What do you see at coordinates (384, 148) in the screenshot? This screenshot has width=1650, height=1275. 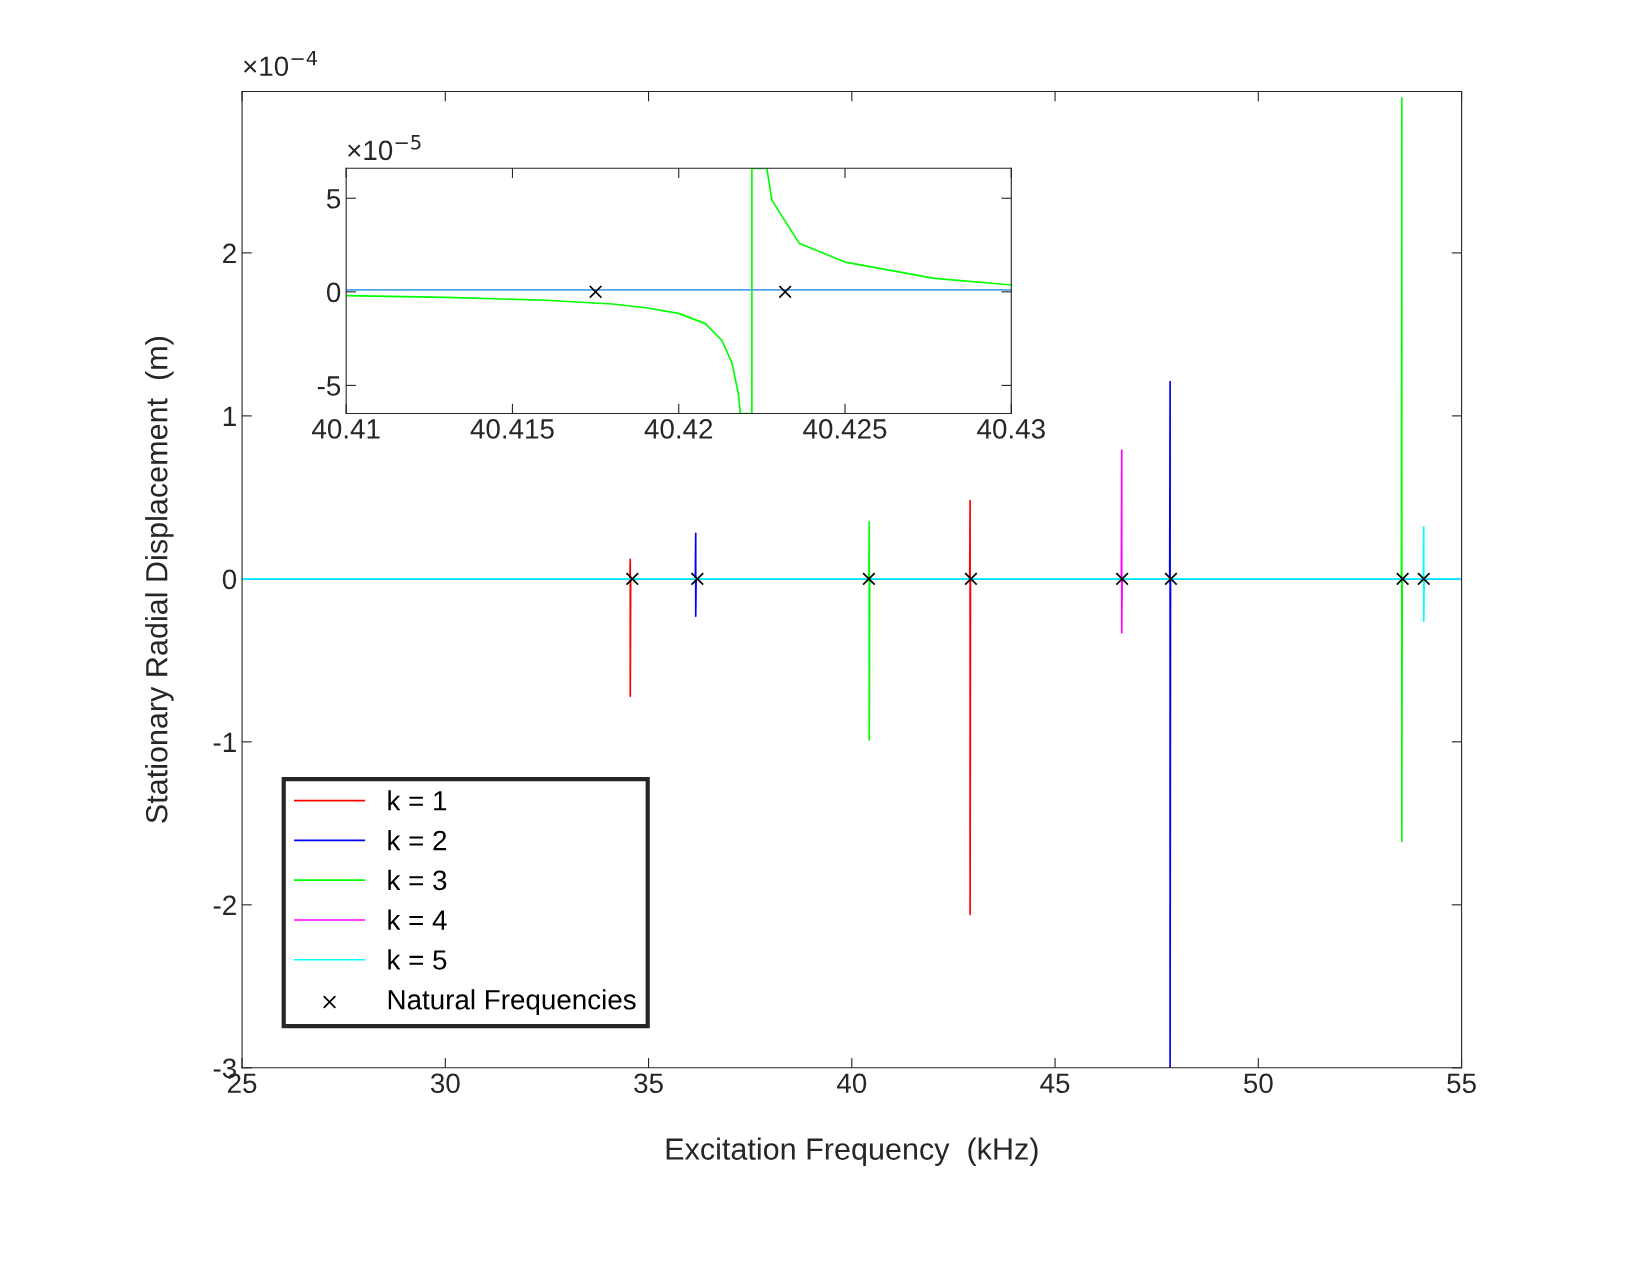 I see `annotation: ×10$^{−5}$` at bounding box center [384, 148].